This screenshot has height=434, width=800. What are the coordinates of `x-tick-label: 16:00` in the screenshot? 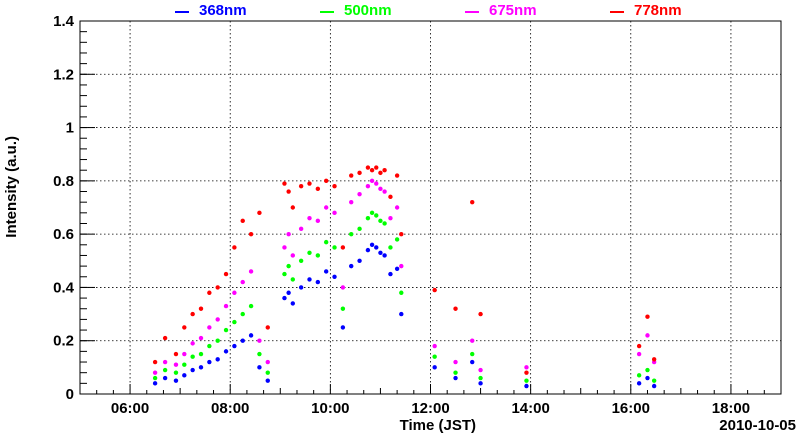 It's located at (631, 408).